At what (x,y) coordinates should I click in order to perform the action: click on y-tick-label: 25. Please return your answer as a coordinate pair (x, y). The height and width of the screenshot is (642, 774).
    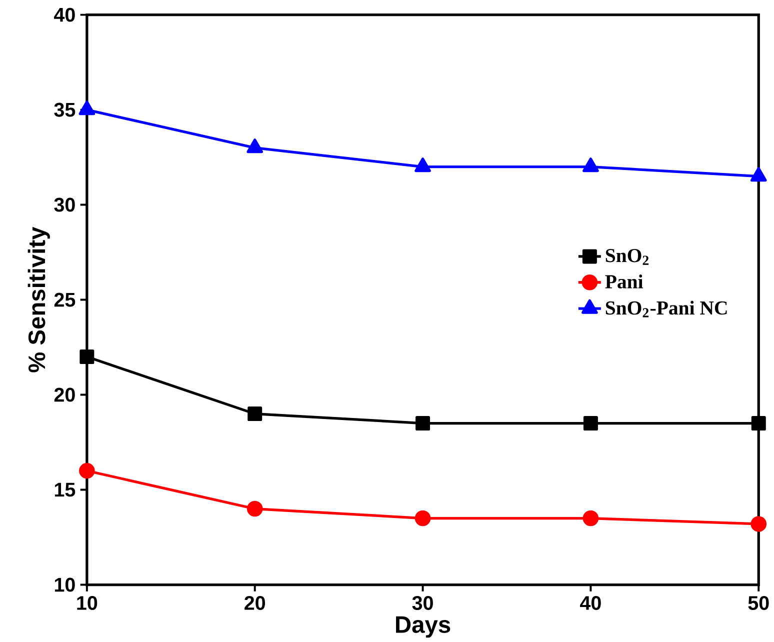
    Looking at the image, I should click on (65, 299).